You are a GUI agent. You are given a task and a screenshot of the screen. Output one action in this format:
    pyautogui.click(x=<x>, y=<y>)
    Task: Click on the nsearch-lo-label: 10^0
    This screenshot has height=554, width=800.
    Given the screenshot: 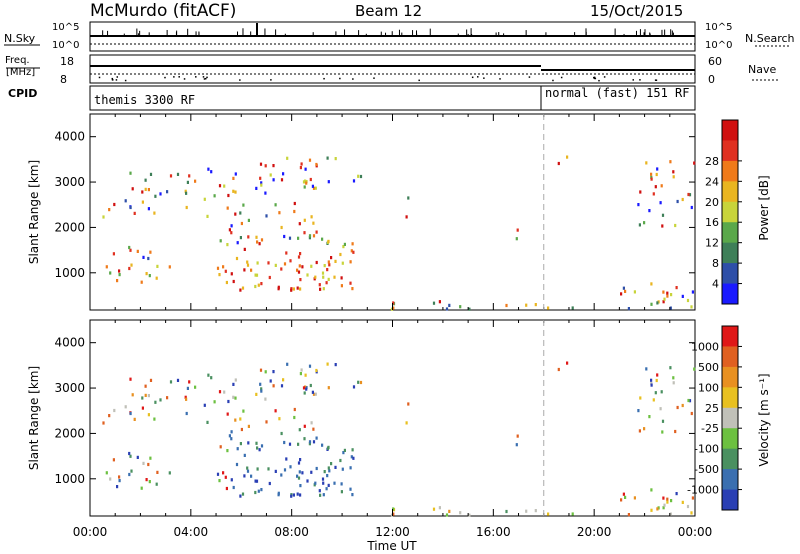 What is the action you would take?
    pyautogui.click(x=718, y=45)
    